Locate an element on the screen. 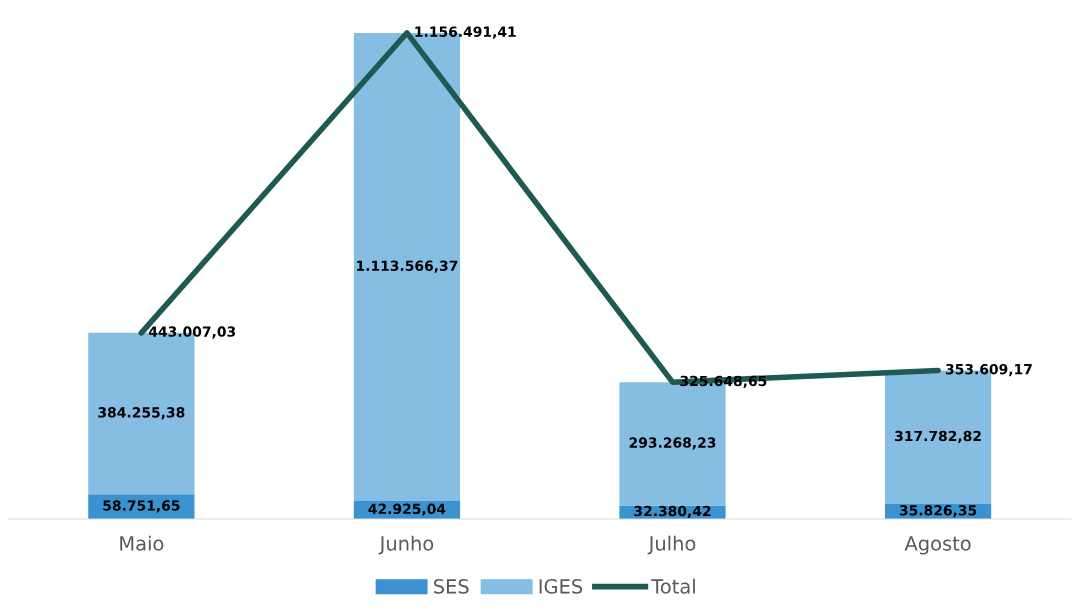 The width and height of the screenshot is (1073, 615). data-label: 42.925,04 is located at coordinates (407, 509).